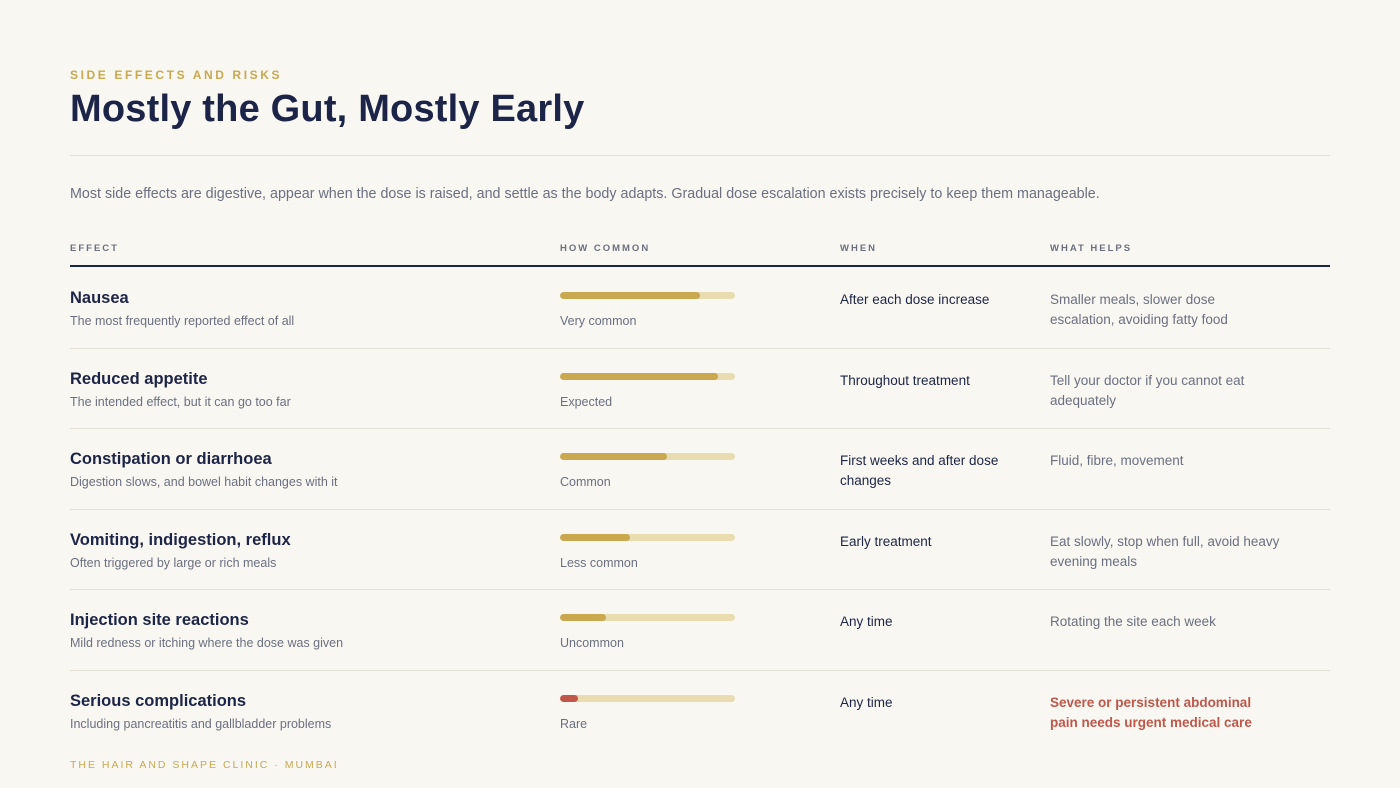 This screenshot has height=788, width=1400. I want to click on when: Throughout treatment, so click(905, 380).